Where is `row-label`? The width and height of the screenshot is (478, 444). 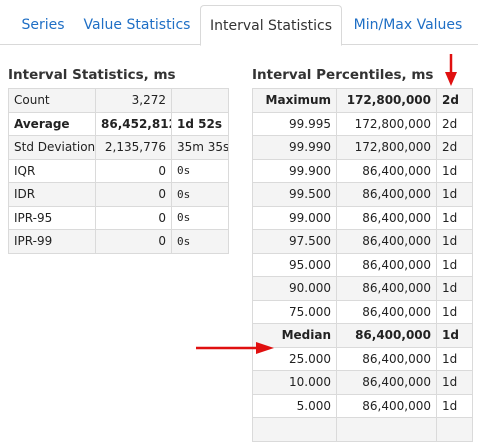 row-label is located at coordinates (294, 429).